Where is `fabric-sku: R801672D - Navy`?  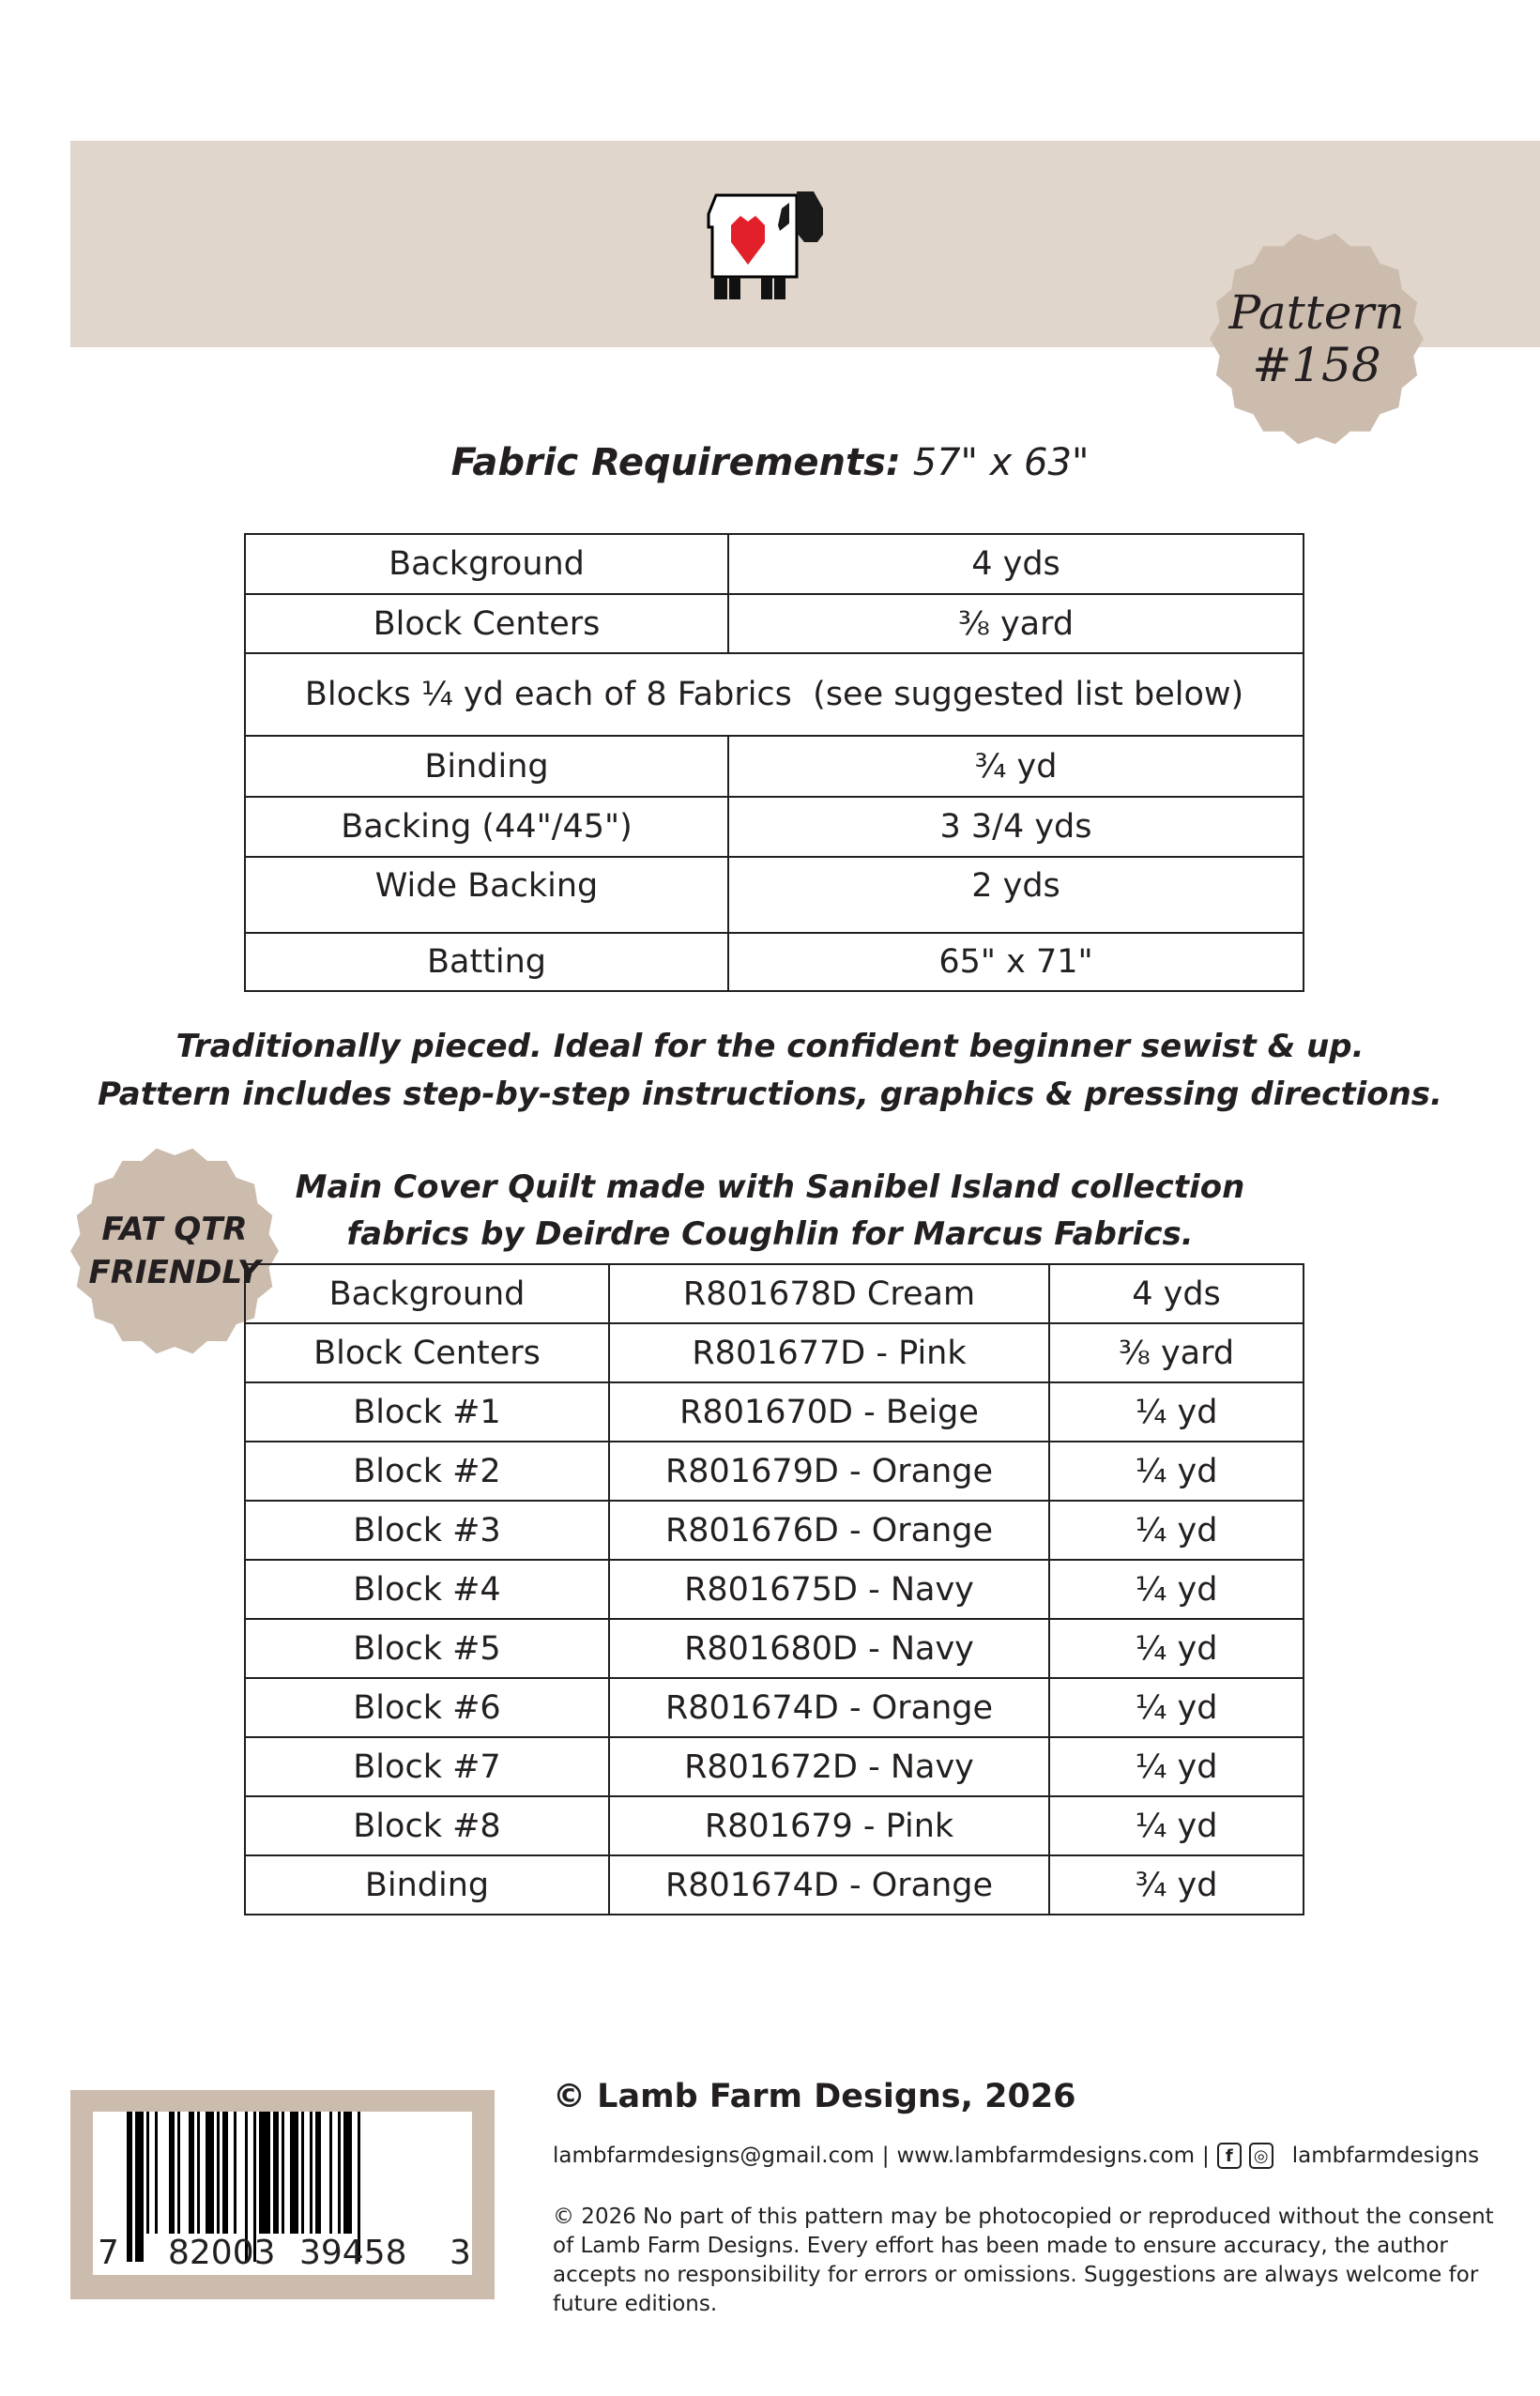
fabric-sku: R801672D - Navy is located at coordinates (829, 1767).